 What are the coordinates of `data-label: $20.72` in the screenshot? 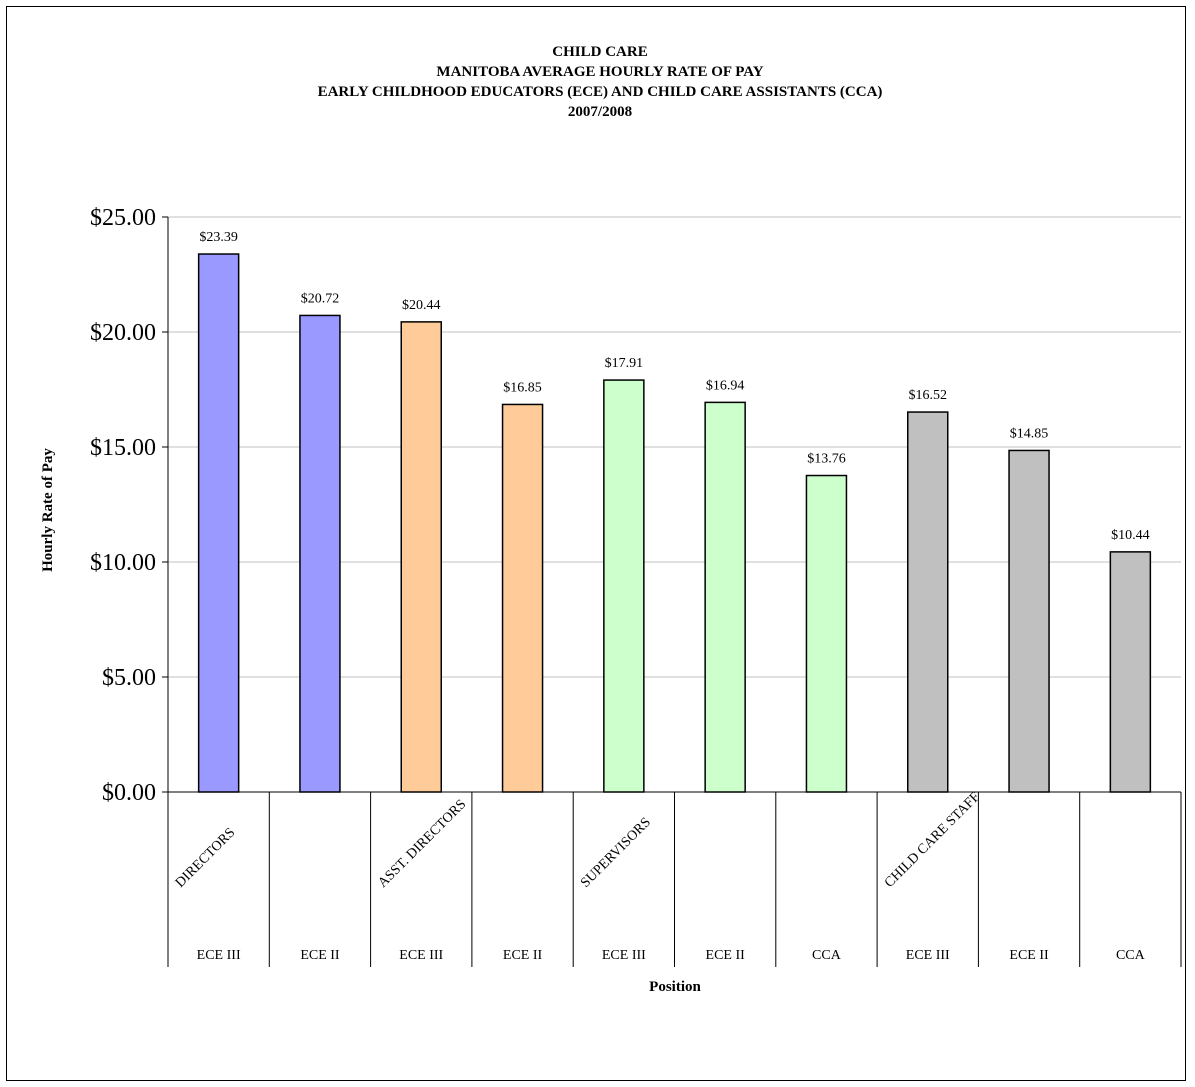 It's located at (320, 298).